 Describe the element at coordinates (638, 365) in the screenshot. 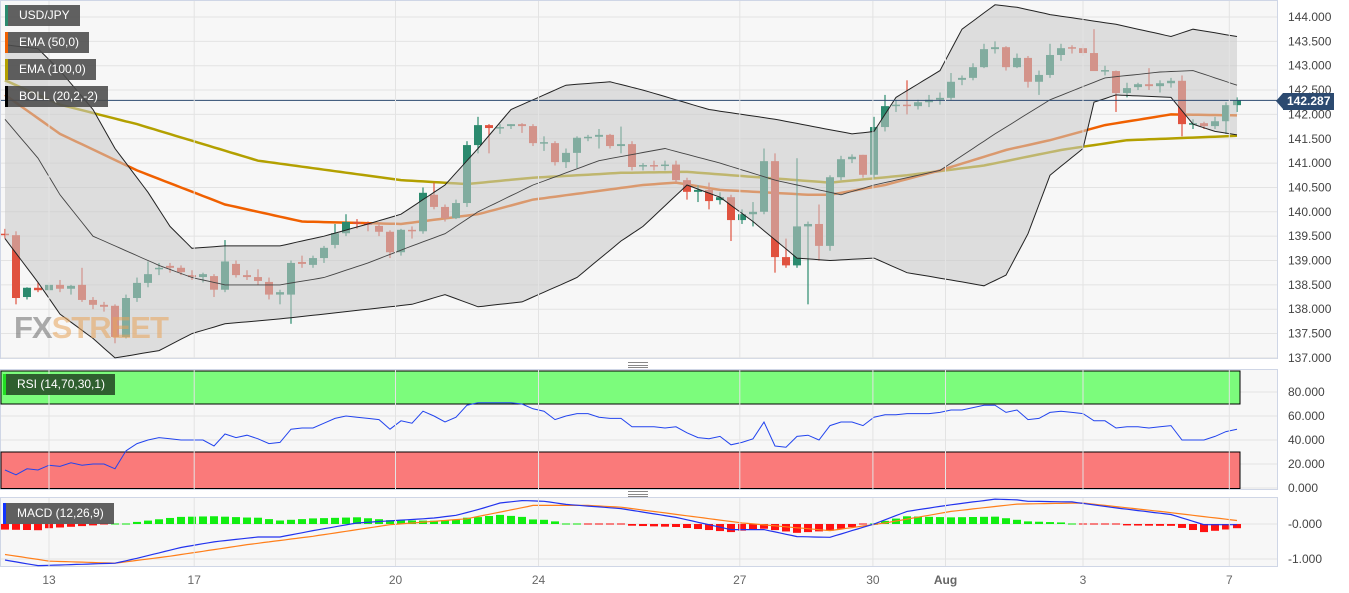

I see `rsi-resize-handle` at that location.